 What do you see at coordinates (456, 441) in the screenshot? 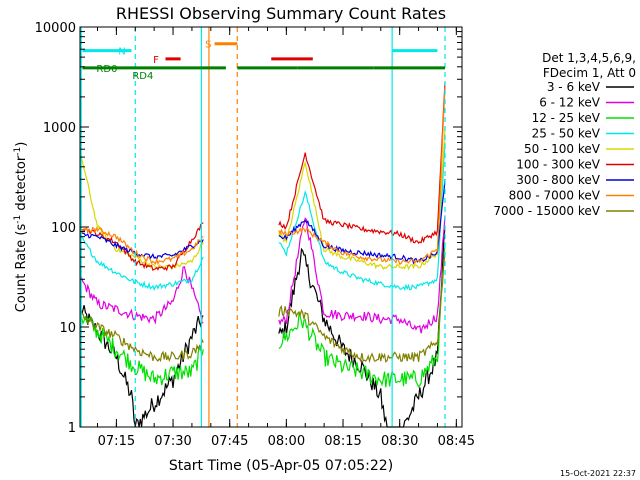
I see `x-tick-label-7: 08:45` at bounding box center [456, 441].